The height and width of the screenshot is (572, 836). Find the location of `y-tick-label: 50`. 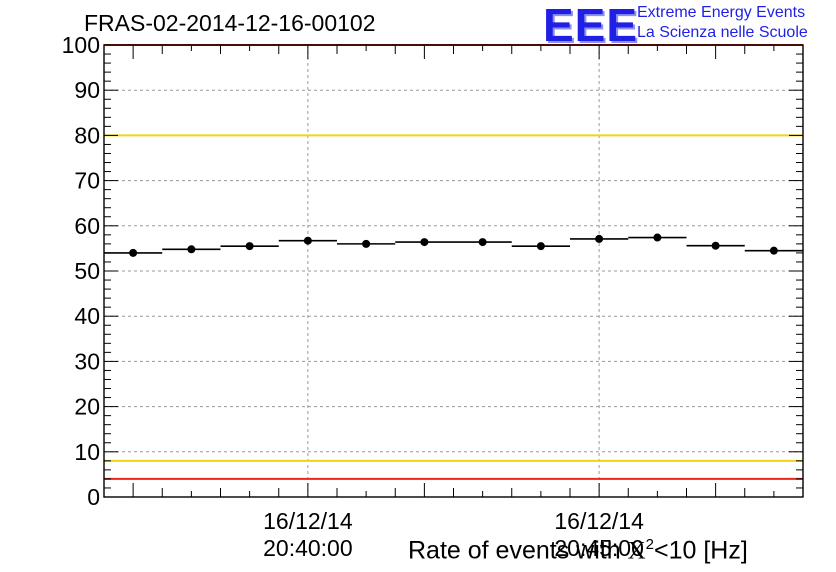

y-tick-label: 50 is located at coordinates (87, 271).